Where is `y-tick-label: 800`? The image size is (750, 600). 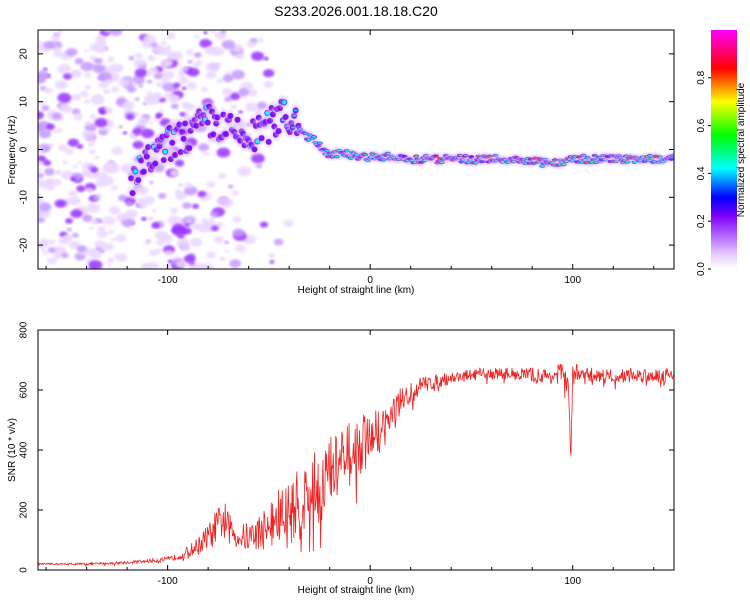
y-tick-label: 800 is located at coordinates (24, 329).